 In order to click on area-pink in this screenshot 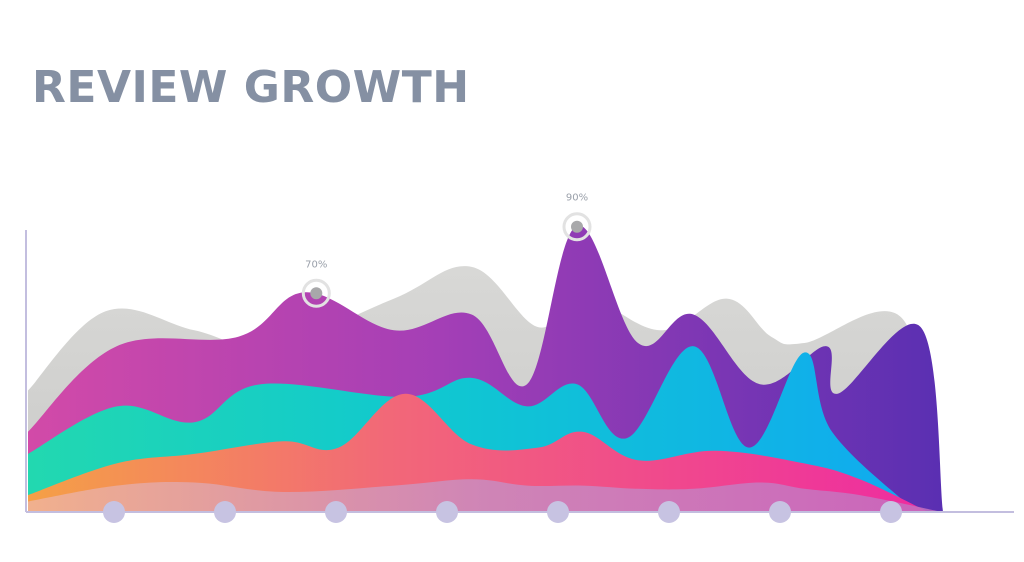, I will do `click(483, 495)`.